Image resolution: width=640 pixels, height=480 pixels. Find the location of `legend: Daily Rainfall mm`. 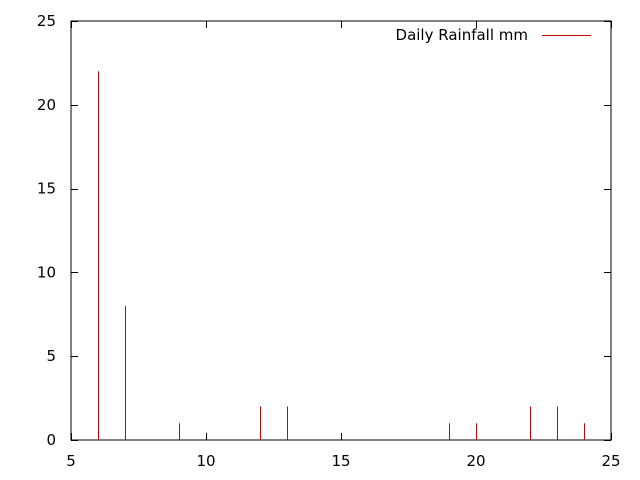

legend: Daily Rainfall mm is located at coordinates (493, 35).